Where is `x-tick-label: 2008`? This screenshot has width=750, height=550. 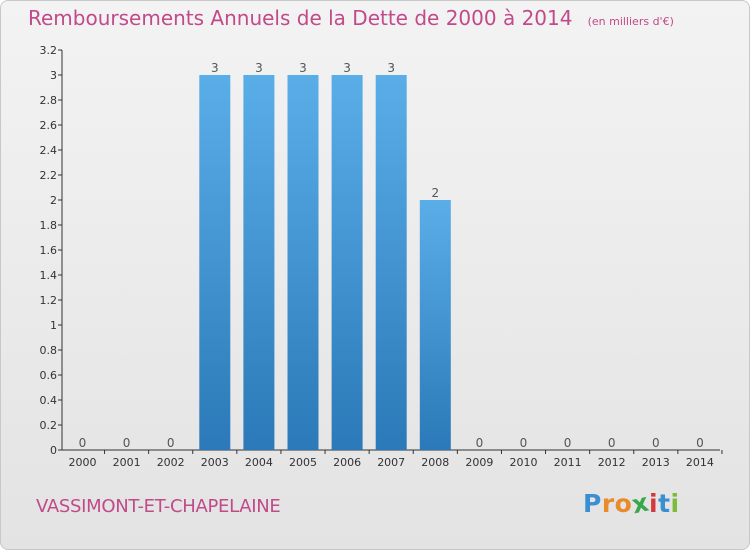 x-tick-label: 2008 is located at coordinates (435, 462).